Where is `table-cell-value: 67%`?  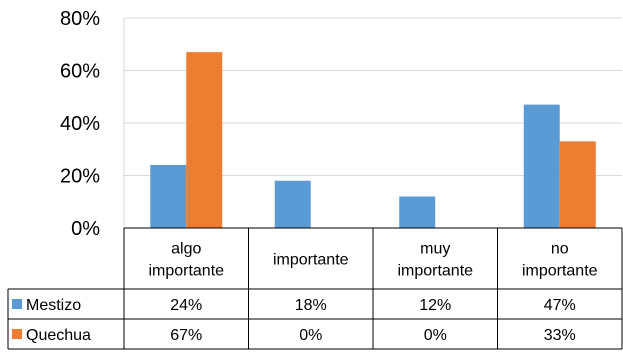 table-cell-value: 67% is located at coordinates (186, 335).